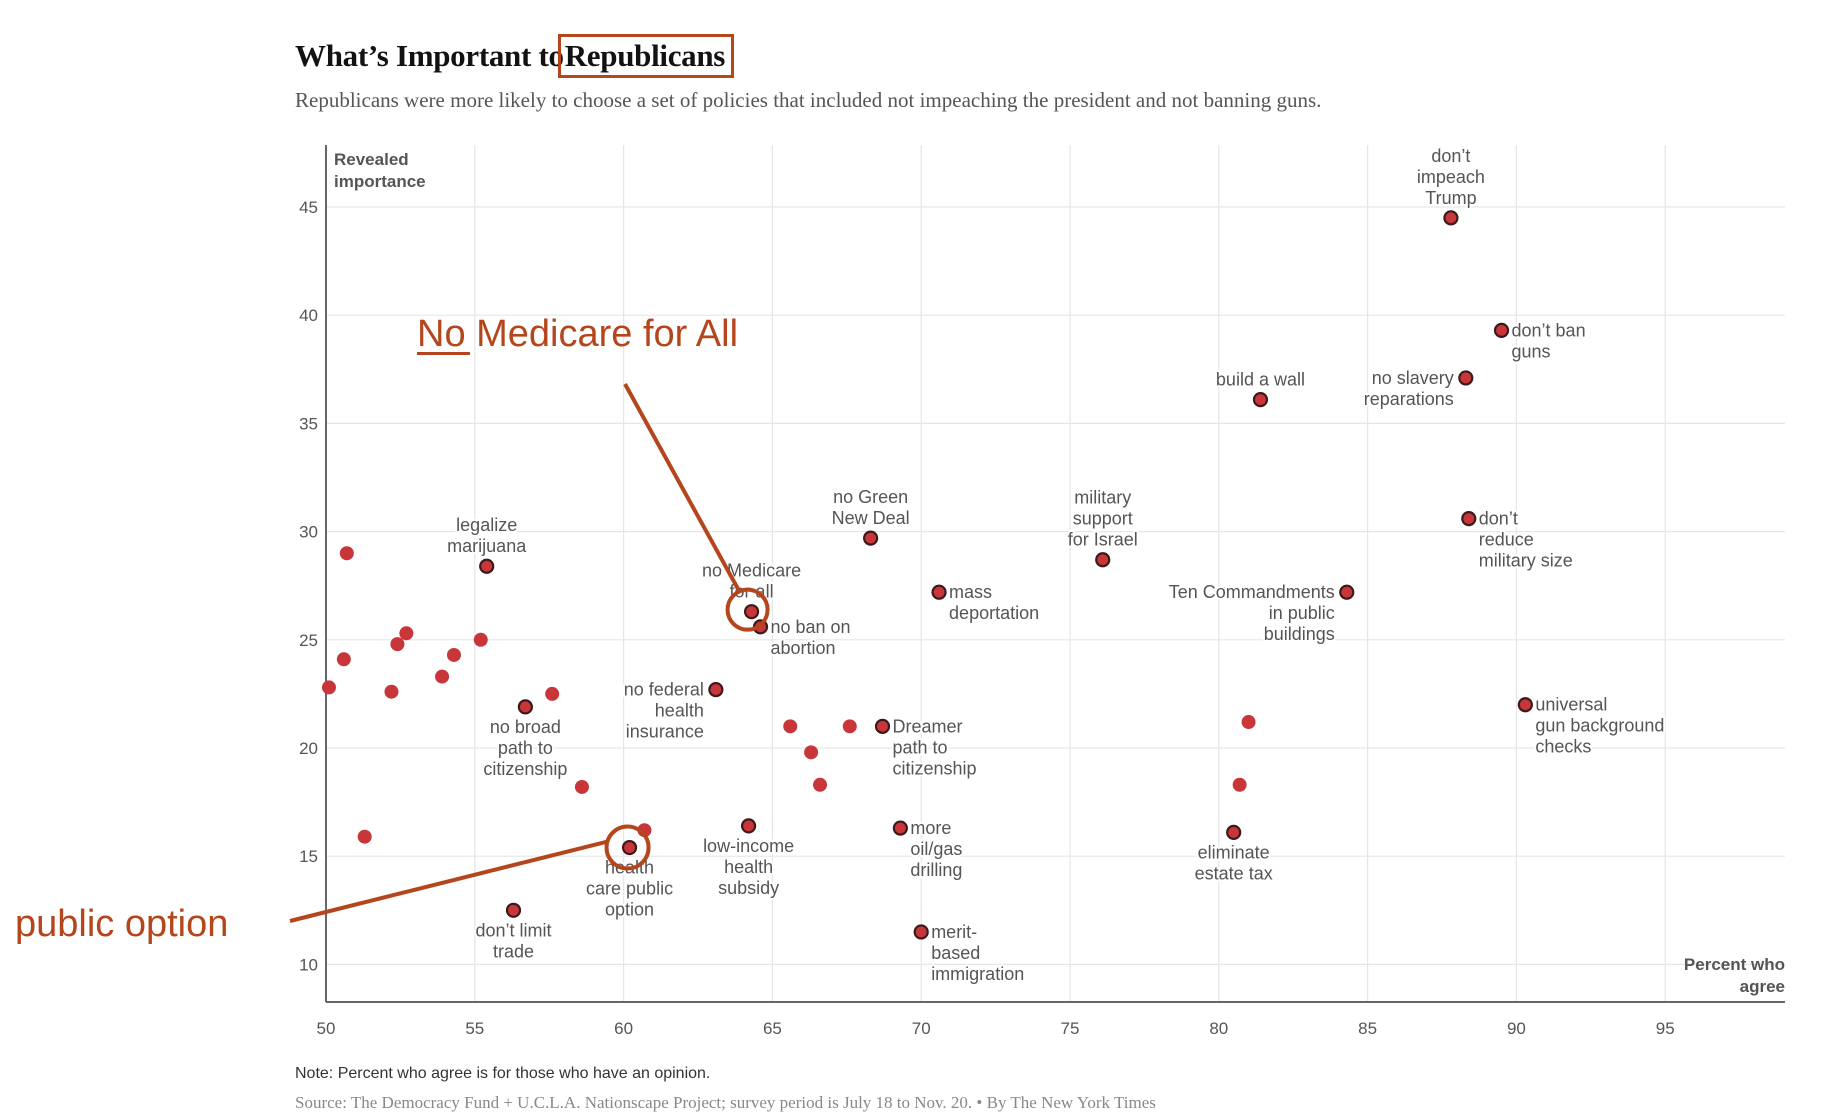 The width and height of the screenshot is (1824, 1120). Describe the element at coordinates (1599, 726) in the screenshot. I see `point-label: gun background` at that location.